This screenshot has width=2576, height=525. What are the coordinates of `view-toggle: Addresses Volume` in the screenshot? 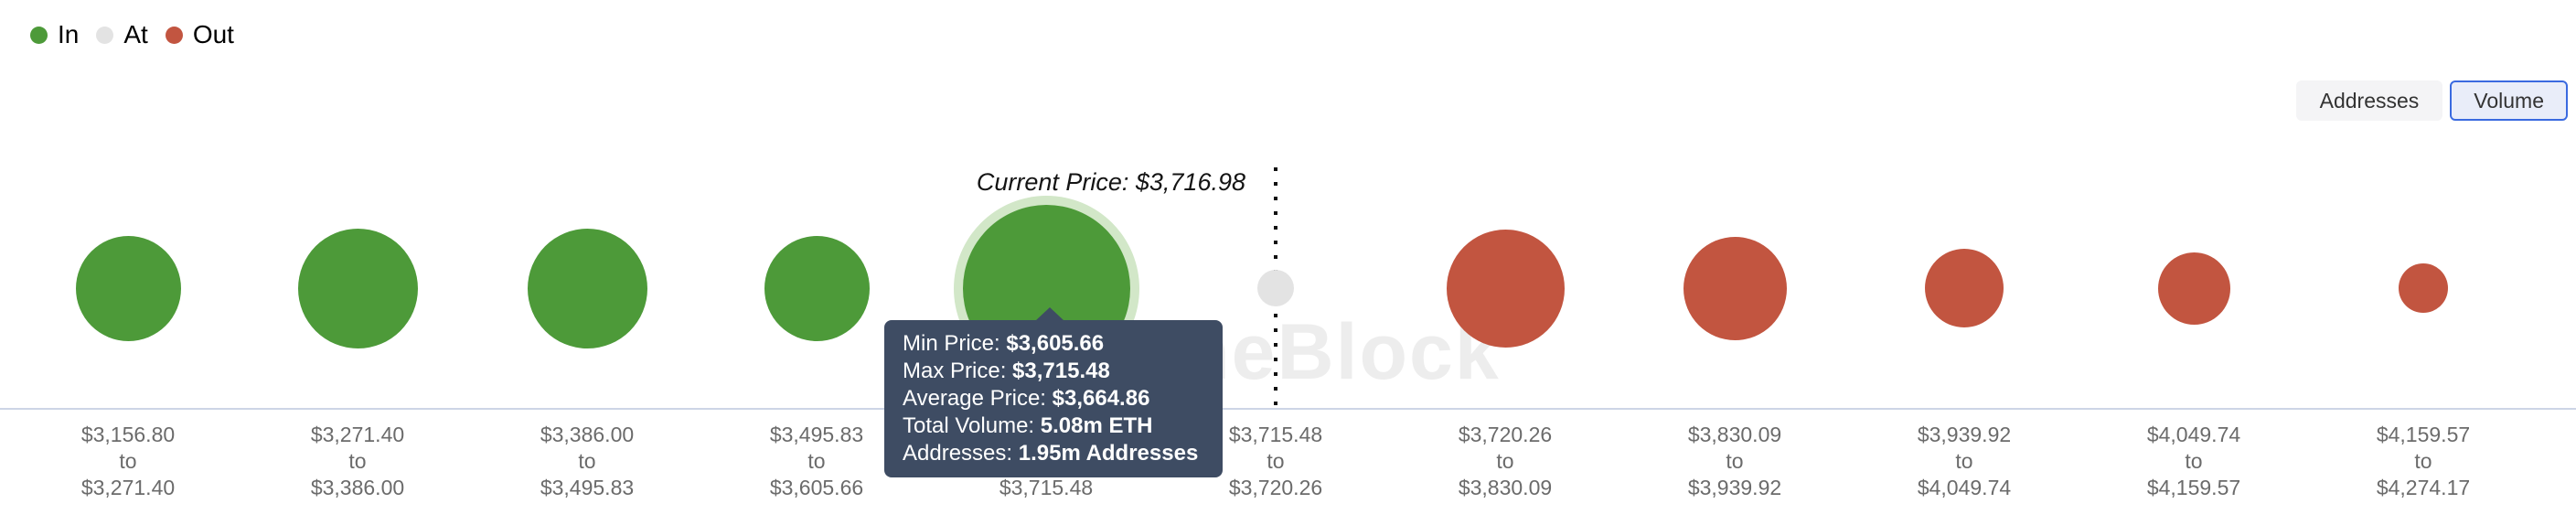 It's located at (2431, 100).